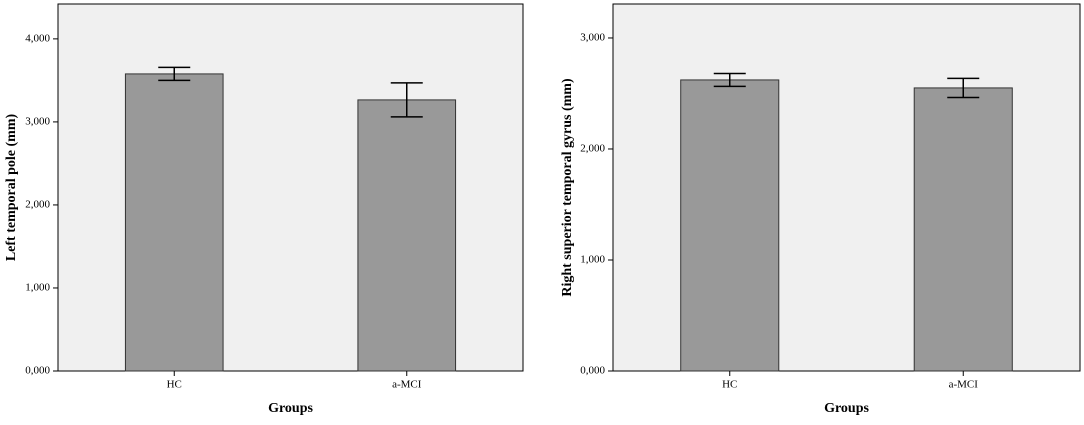  I want to click on y-axis-label: Right superior temporal gyrus (mm), so click(567, 187).